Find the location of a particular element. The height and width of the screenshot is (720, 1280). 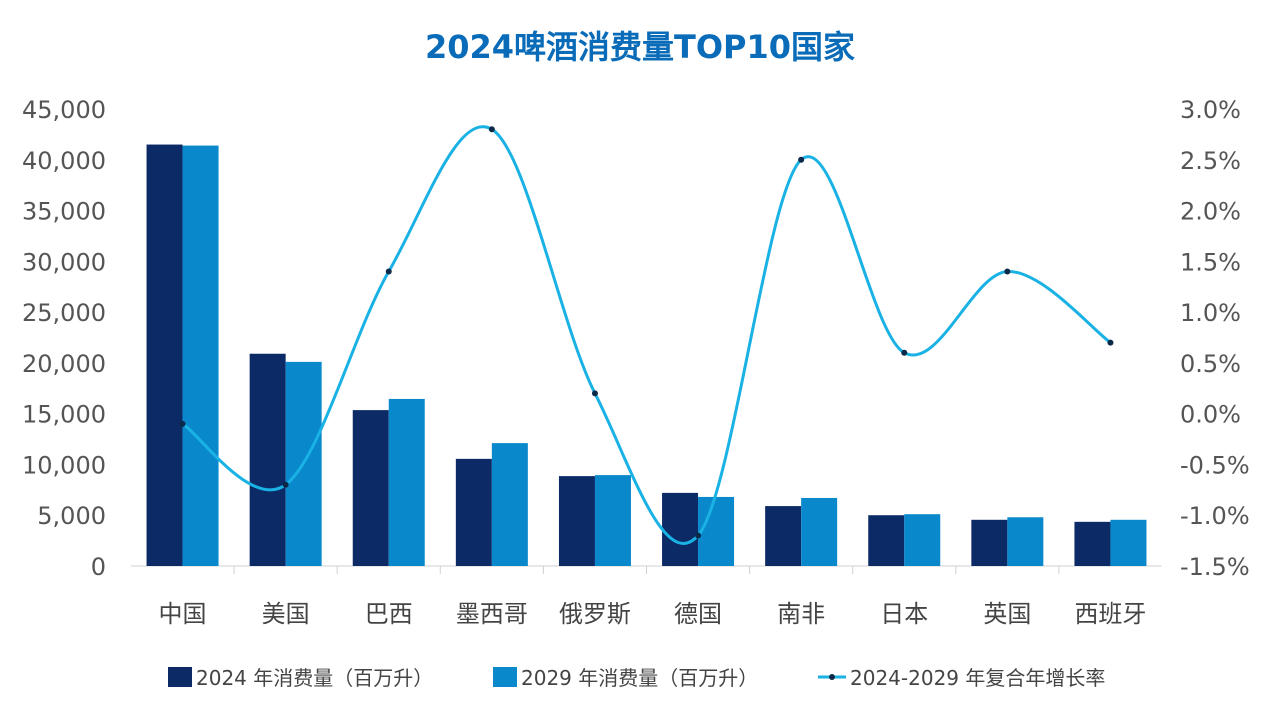

legend-marker is located at coordinates (832, 677).